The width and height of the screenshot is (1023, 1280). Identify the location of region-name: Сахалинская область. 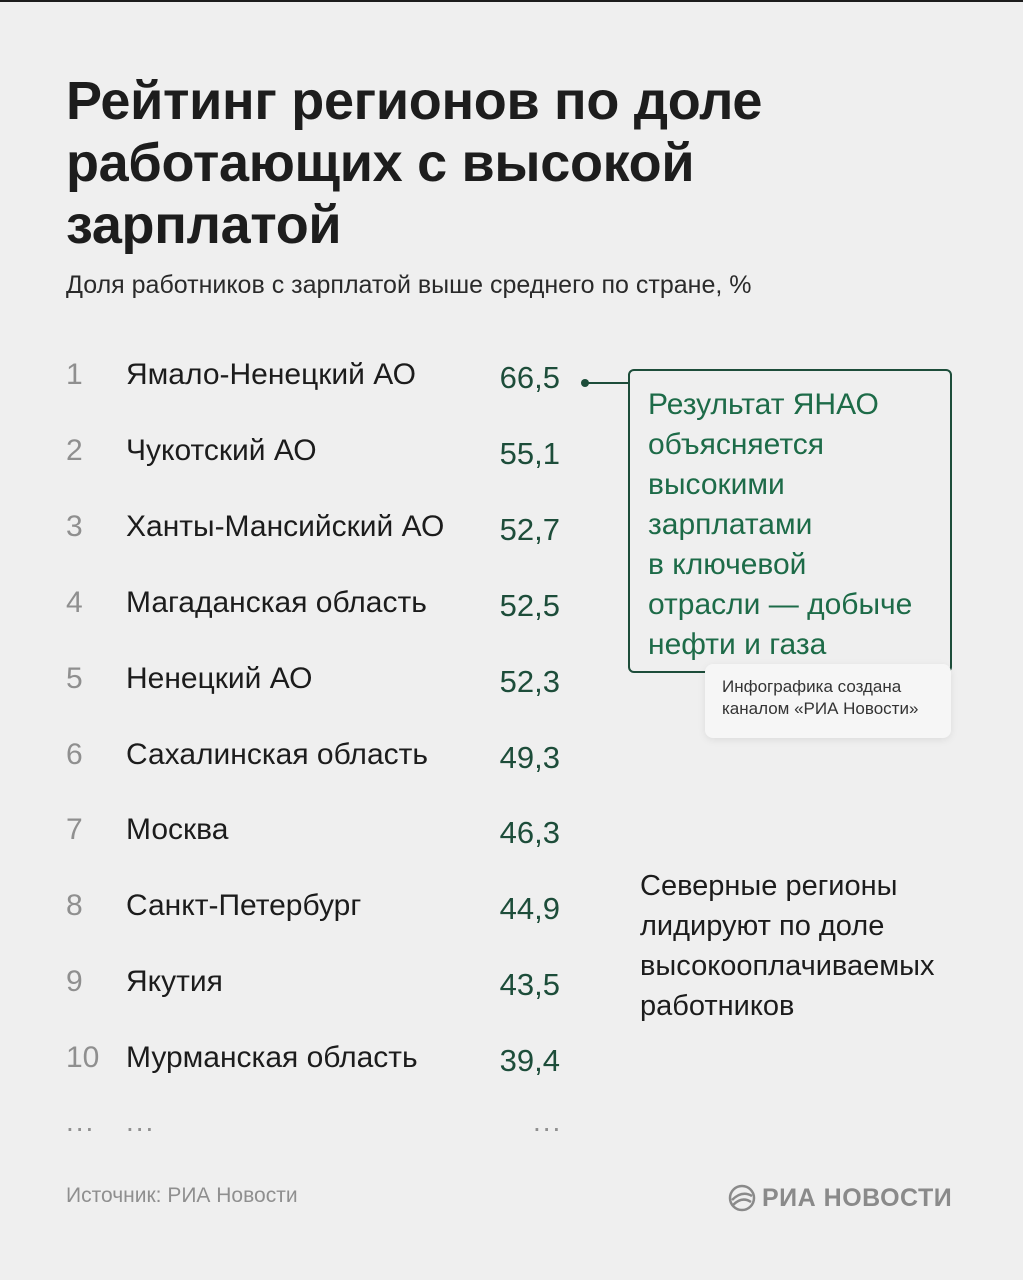
(277, 754).